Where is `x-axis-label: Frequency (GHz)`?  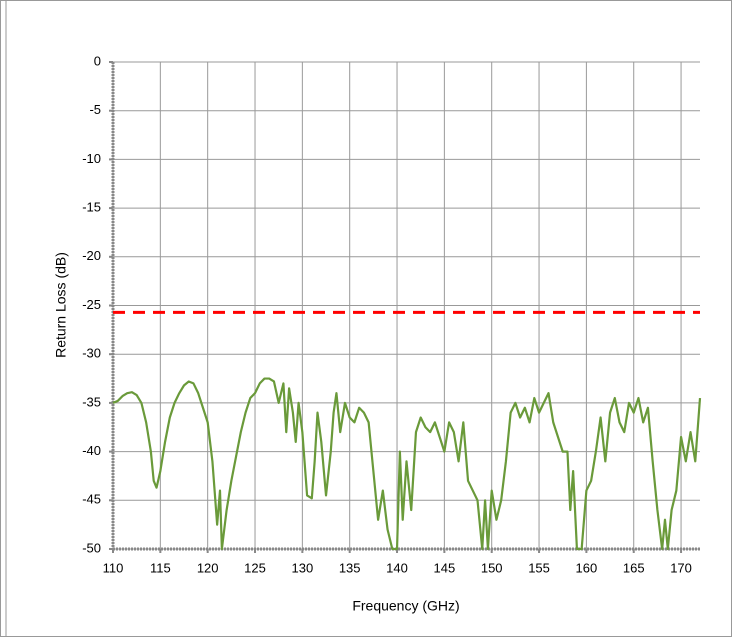 x-axis-label: Frequency (GHz) is located at coordinates (405, 606).